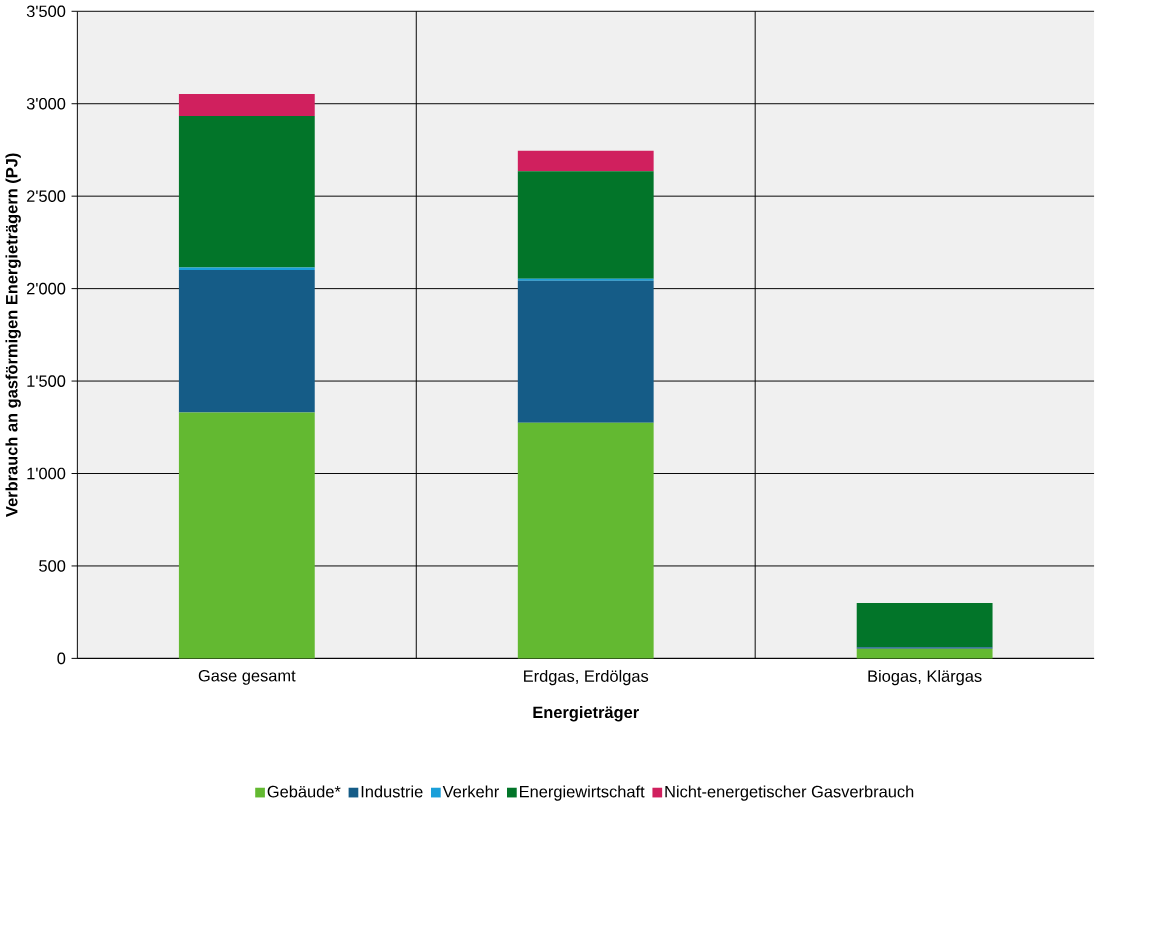 Image resolution: width=1173 pixels, height=925 pixels. Describe the element at coordinates (46, 11) in the screenshot. I see `y-tick-label: 3'500` at that location.